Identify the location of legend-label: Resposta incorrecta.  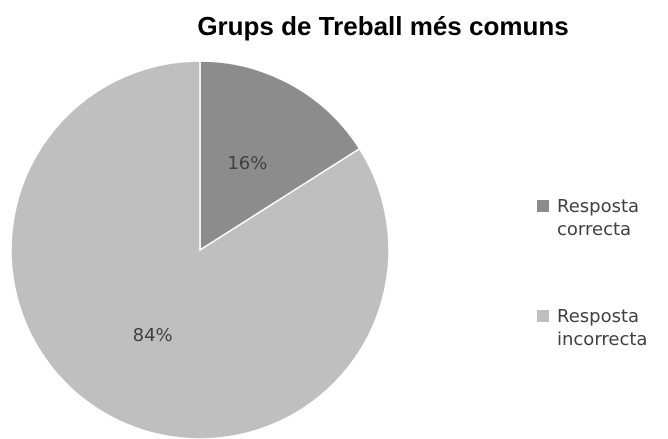
(602, 328).